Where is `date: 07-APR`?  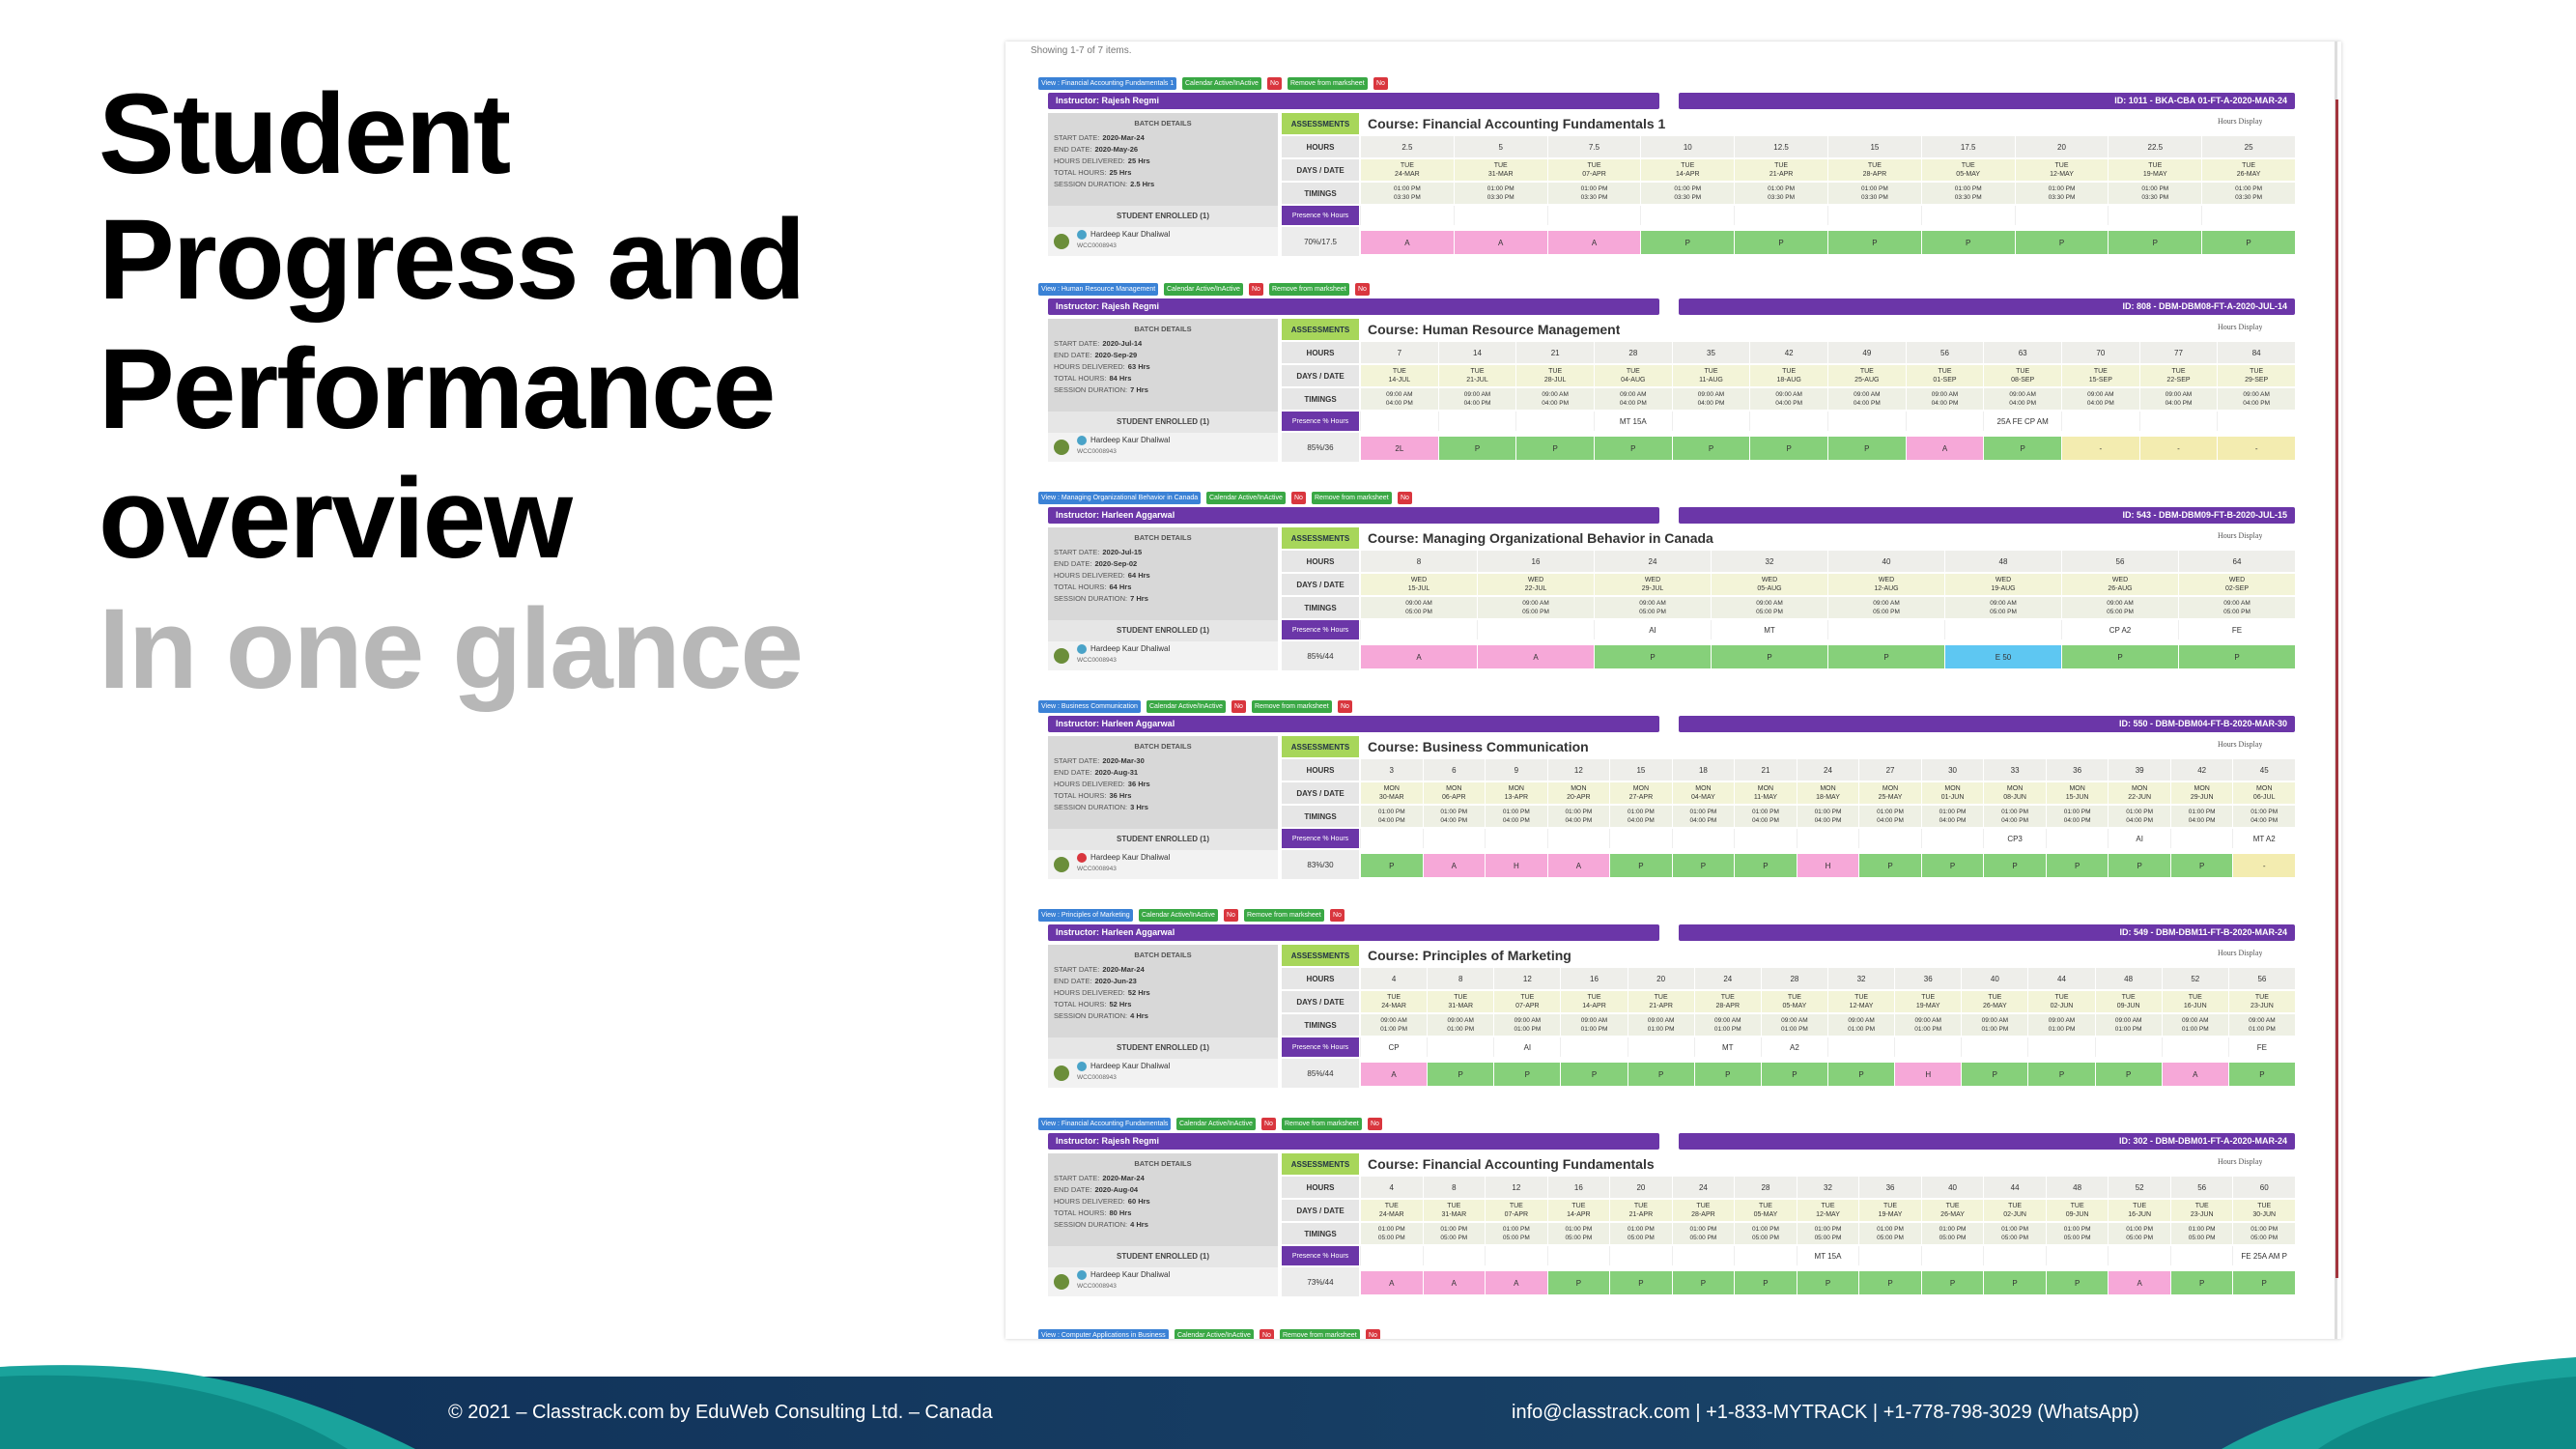
date: 07-APR is located at coordinates (1594, 174).